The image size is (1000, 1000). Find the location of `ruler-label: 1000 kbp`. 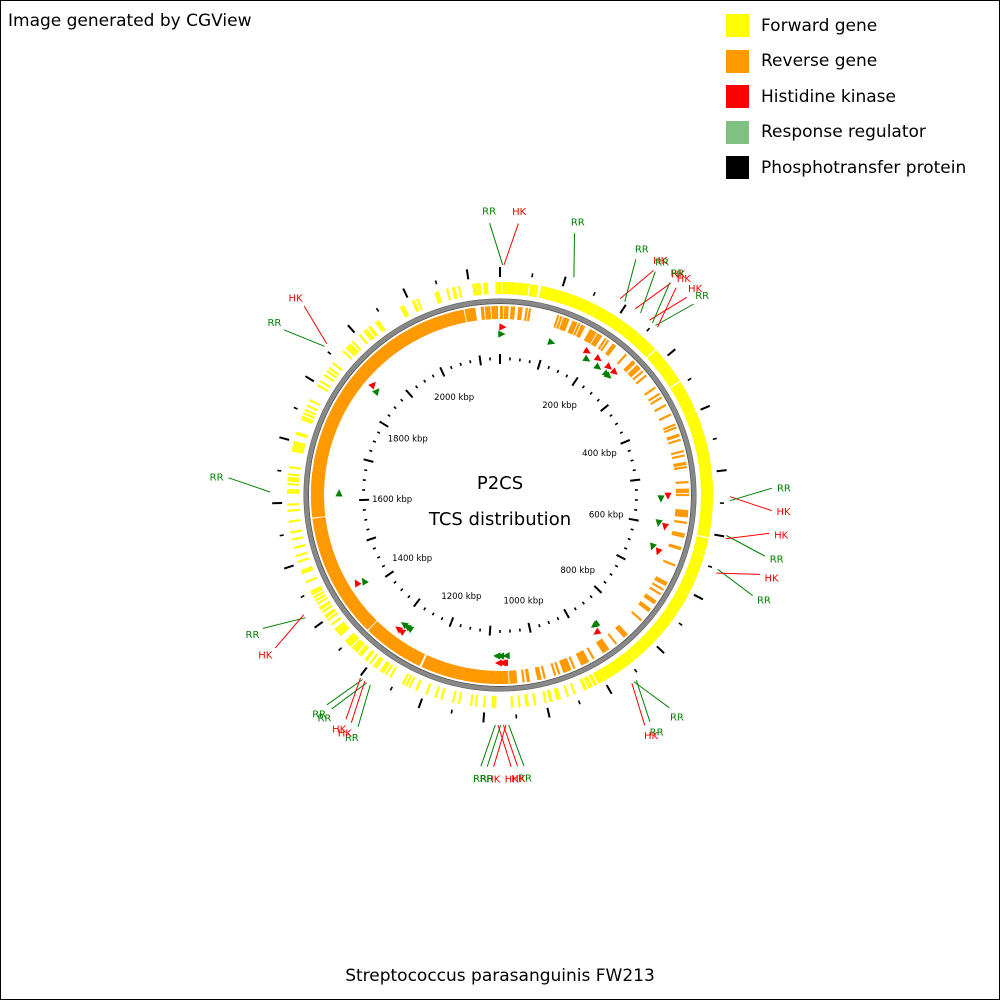

ruler-label: 1000 kbp is located at coordinates (523, 601).